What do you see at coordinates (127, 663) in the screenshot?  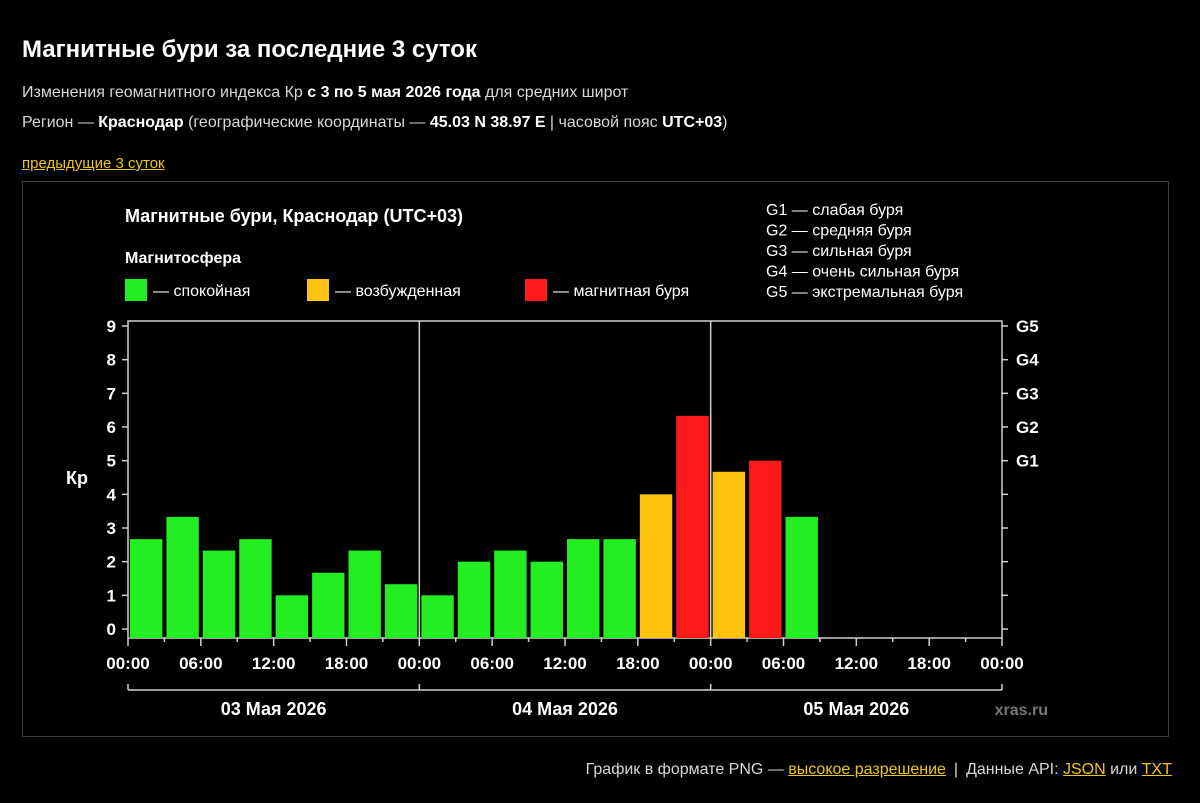 I see `x-tick-label-1: 00:00` at bounding box center [127, 663].